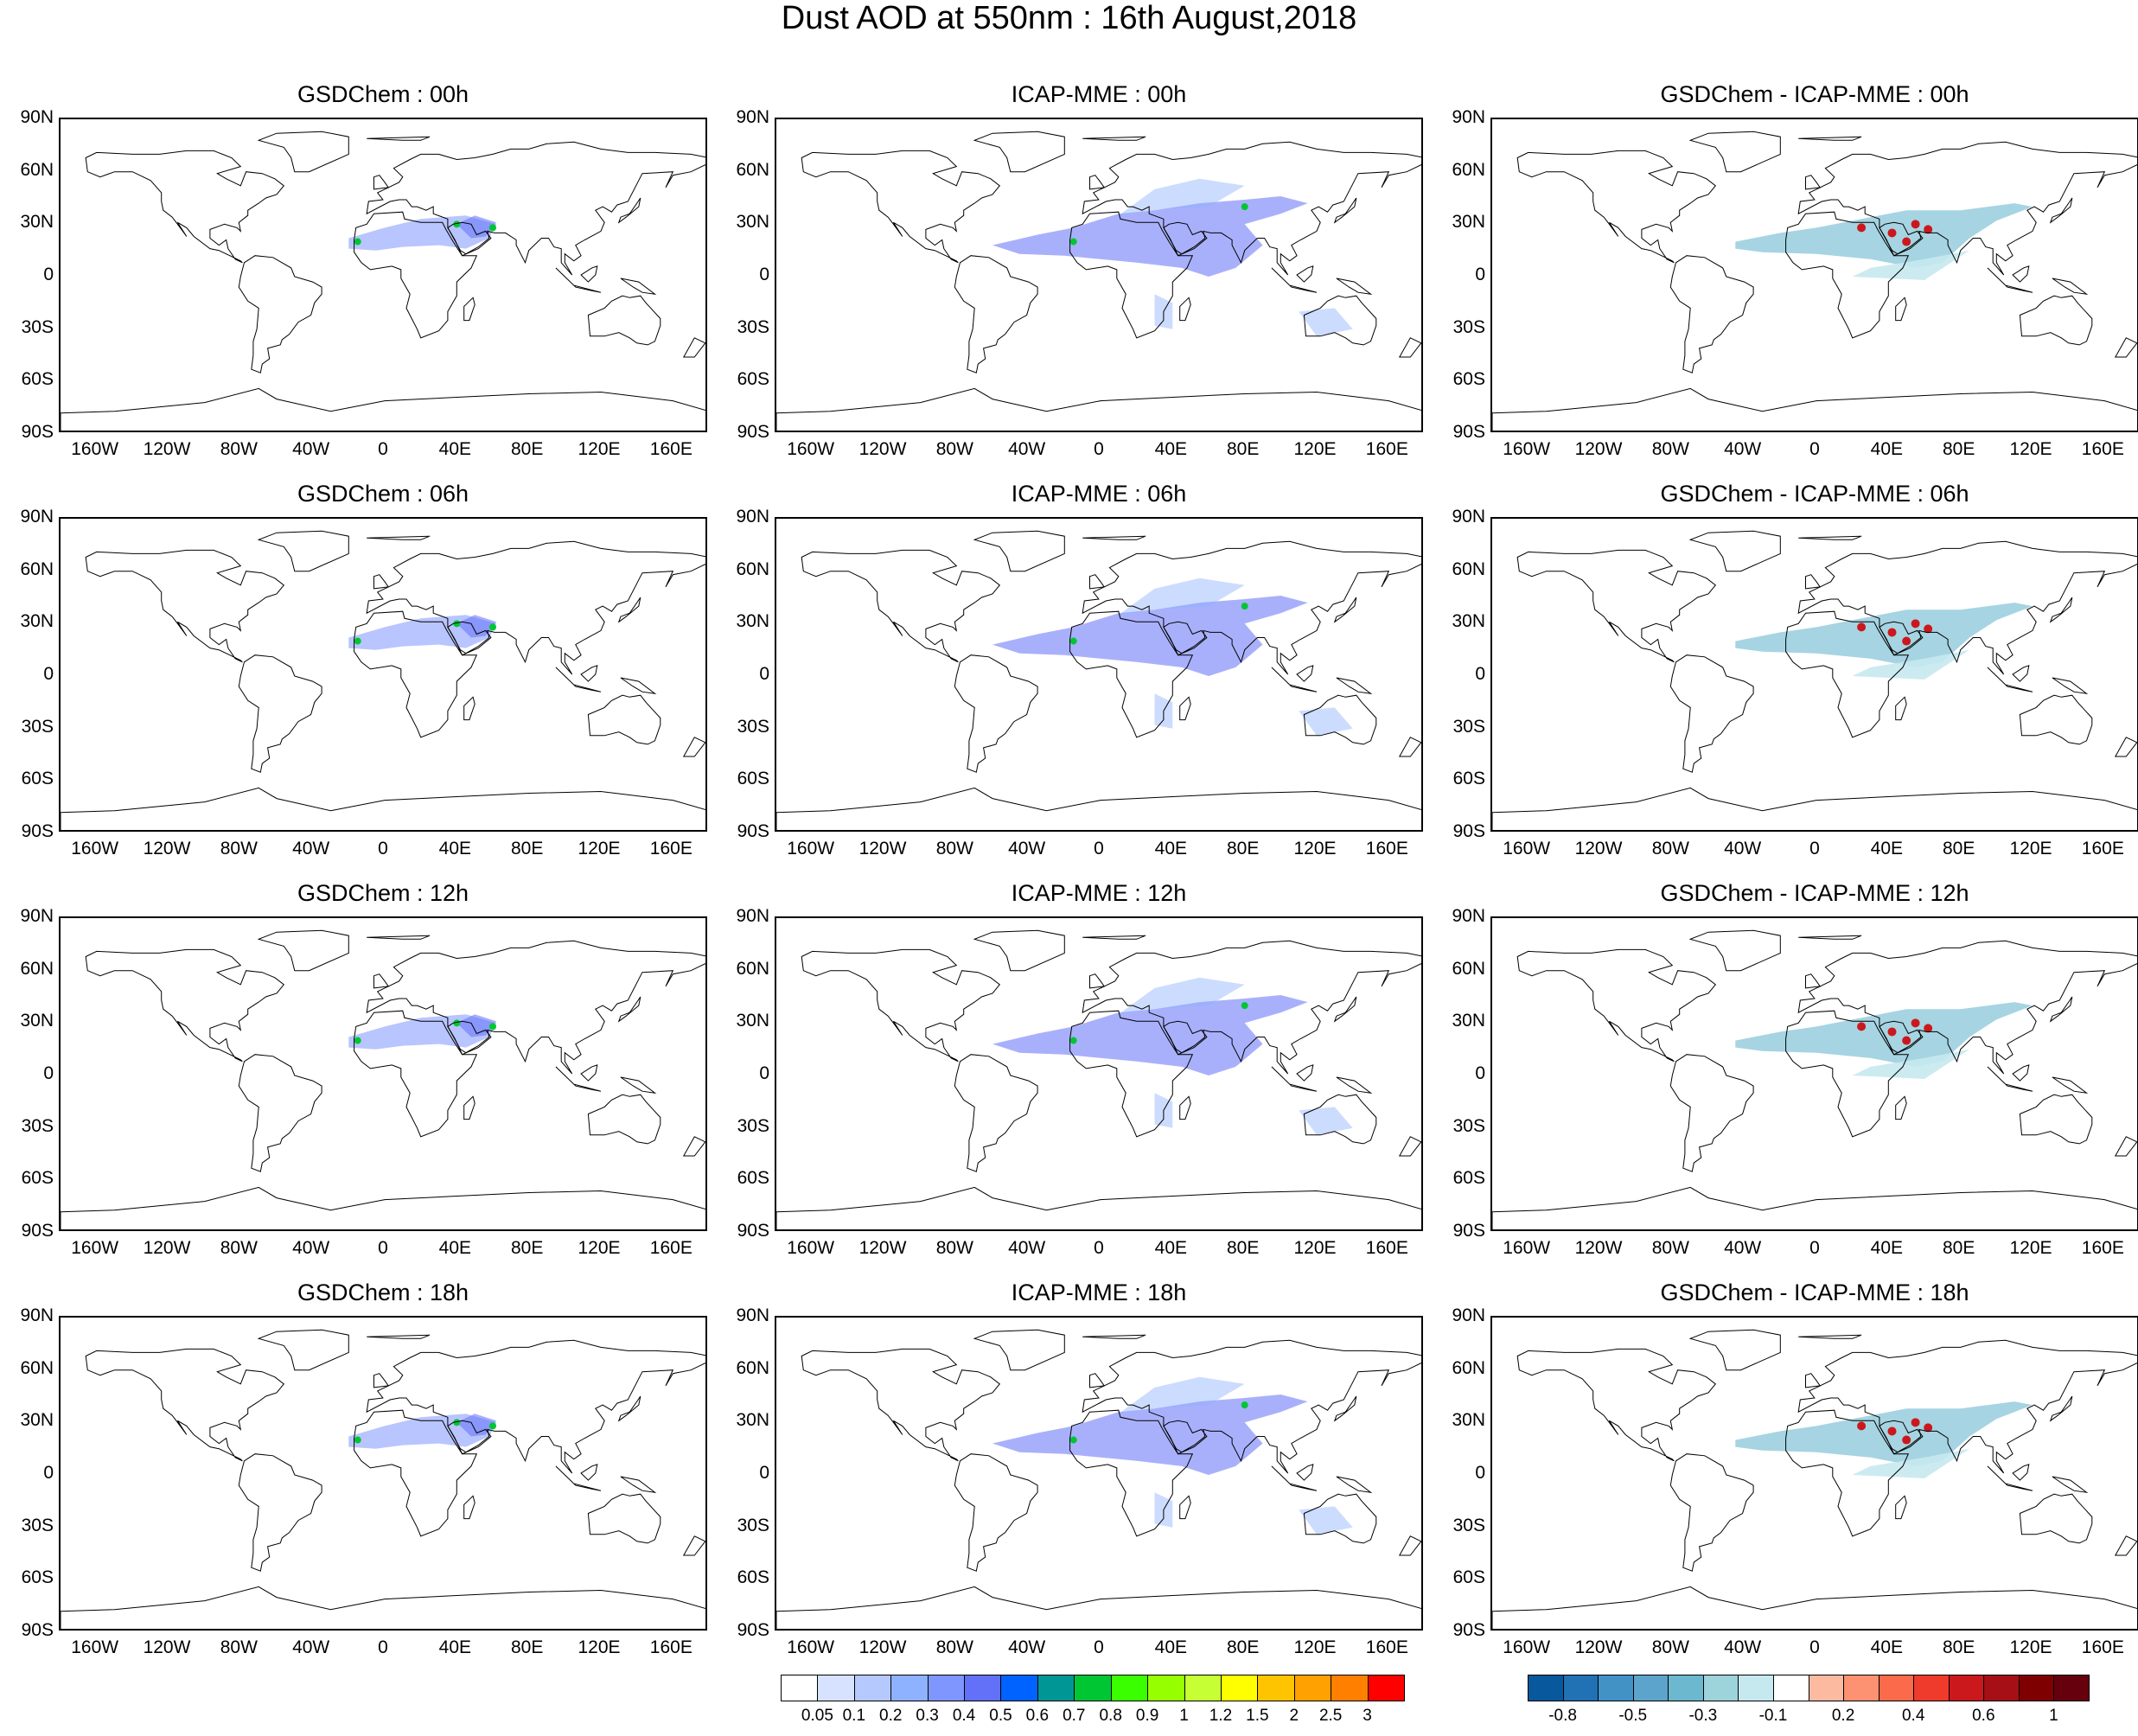  Describe the element at coordinates (1099, 893) in the screenshot. I see `panel-title: ICAP-MME : 12h` at that location.